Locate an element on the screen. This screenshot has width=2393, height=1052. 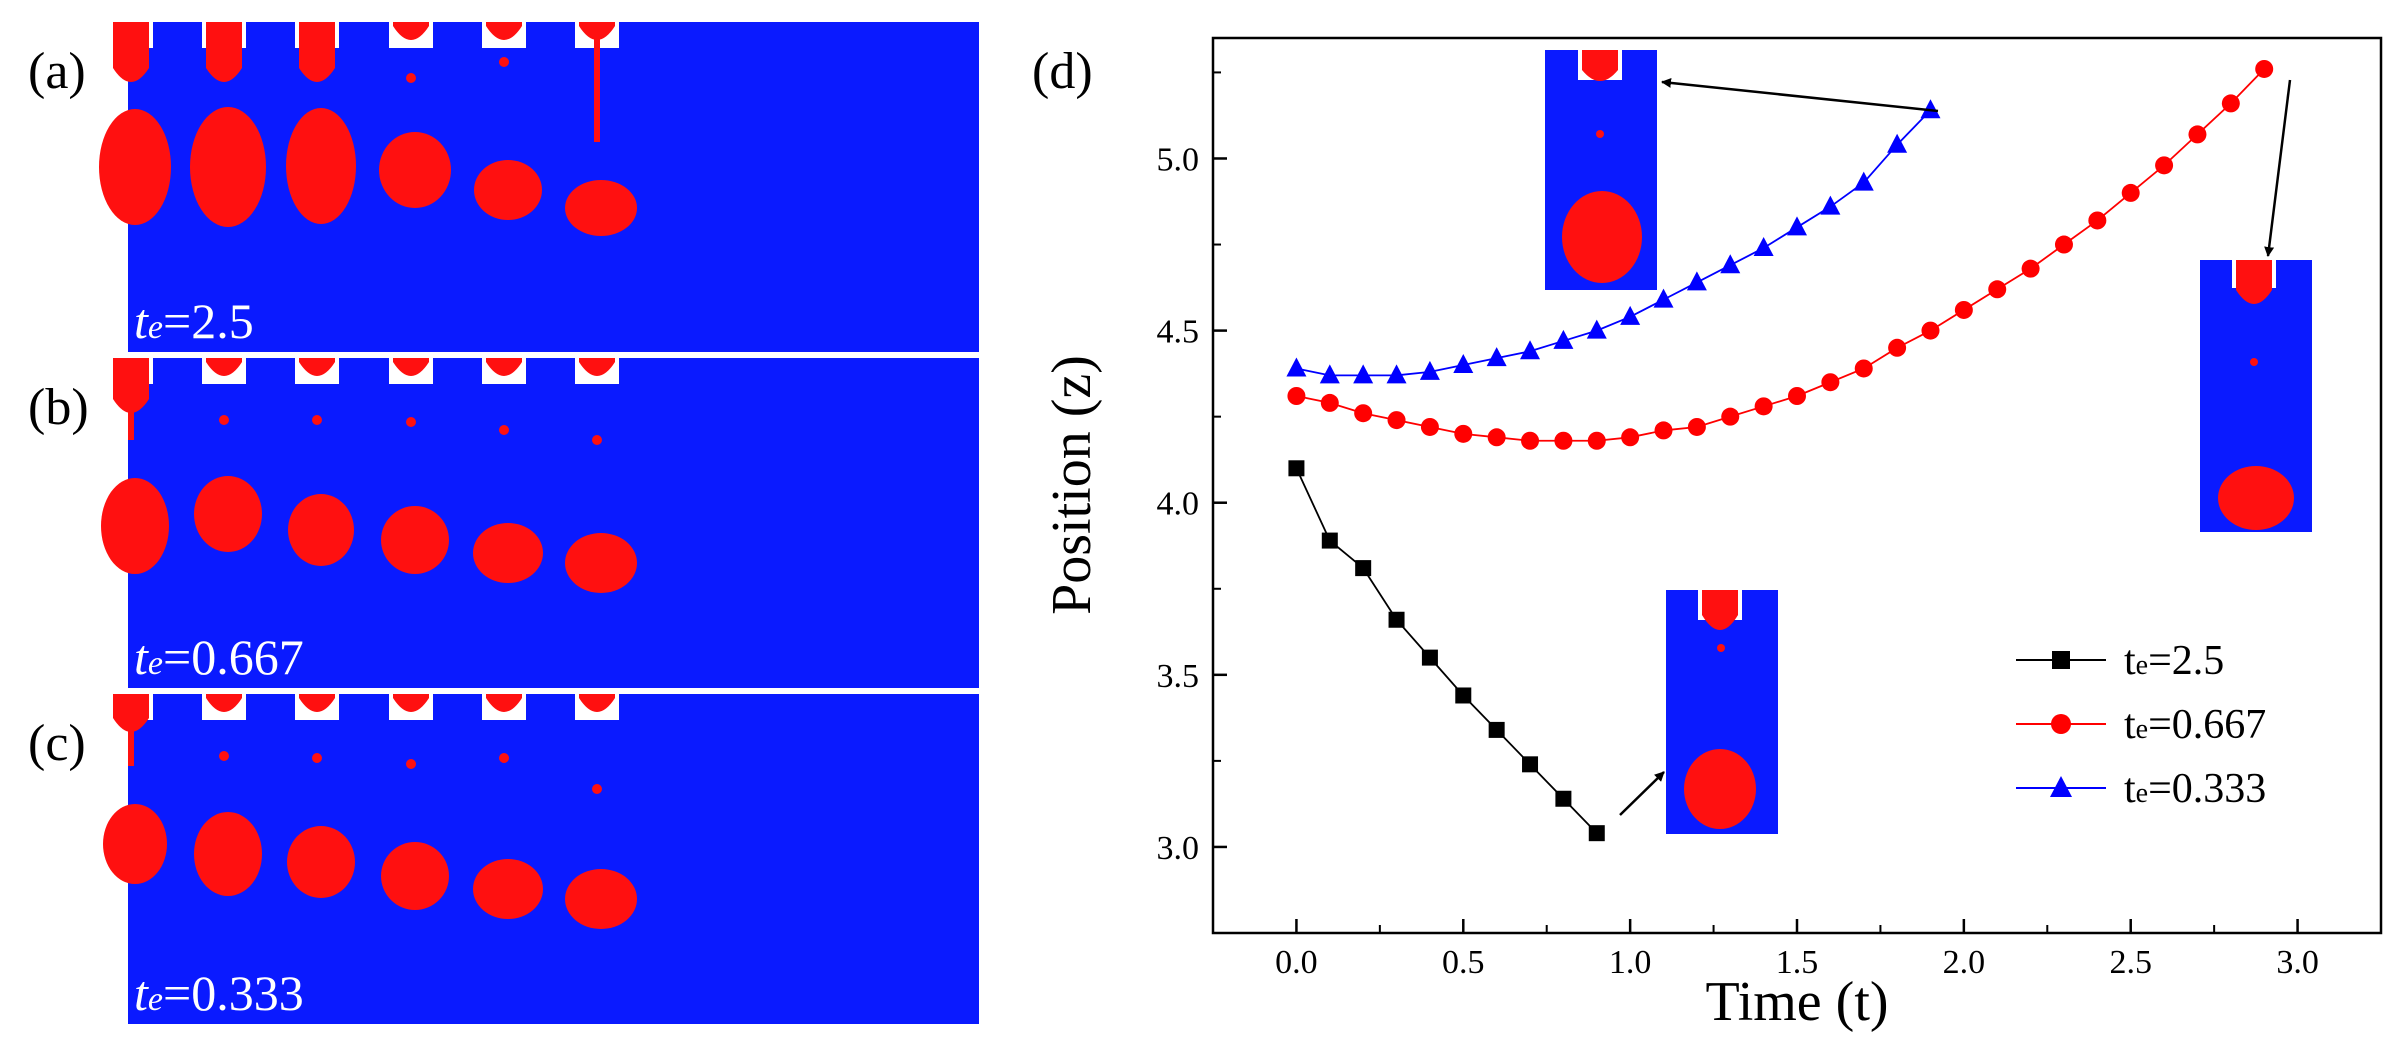
y-tick-label: 4.0 is located at coordinates (1178, 504).